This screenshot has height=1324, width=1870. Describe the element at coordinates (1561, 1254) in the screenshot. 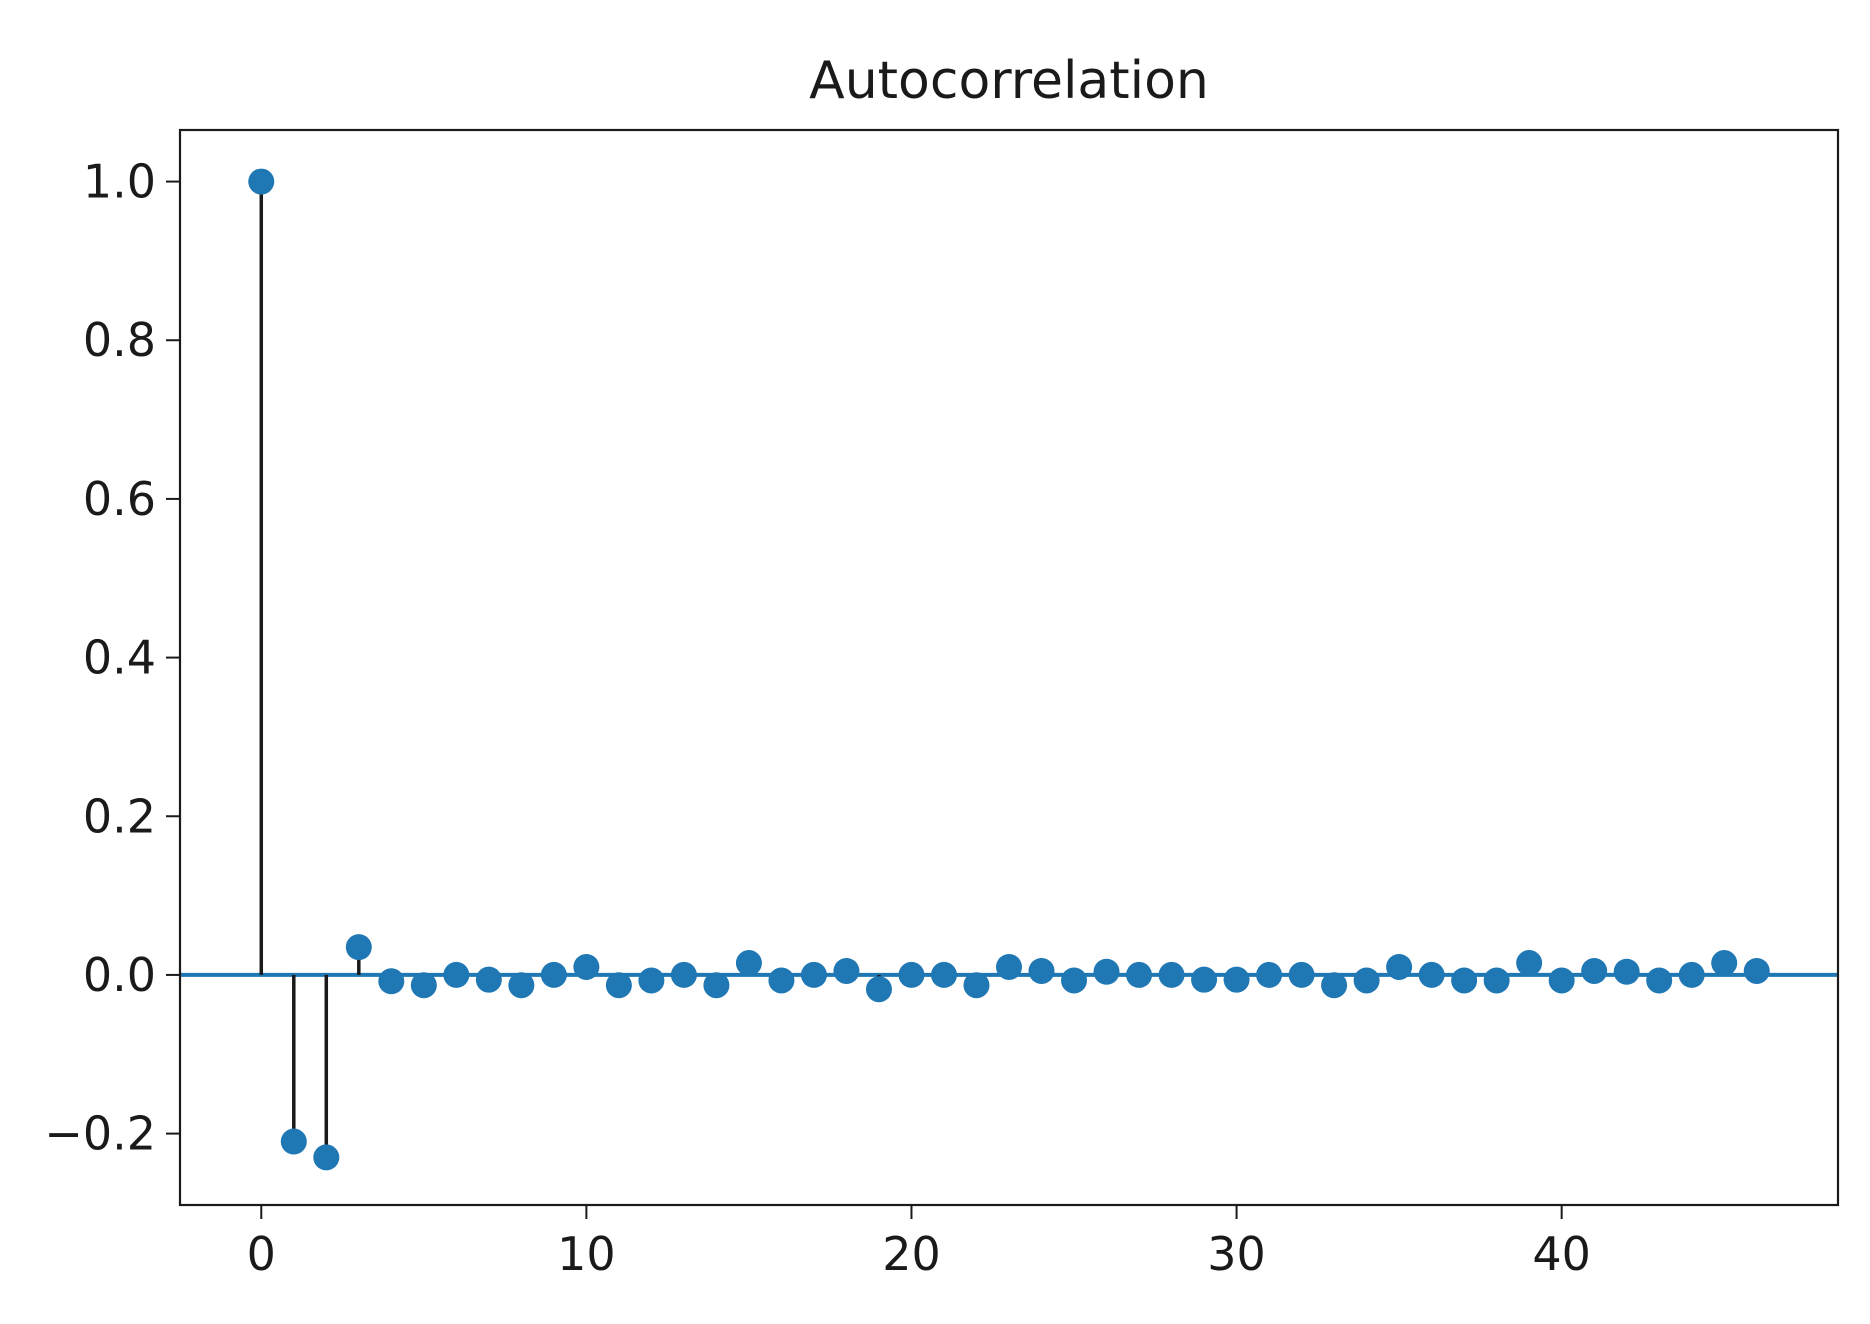

I see `x-tick-label: 40` at that location.